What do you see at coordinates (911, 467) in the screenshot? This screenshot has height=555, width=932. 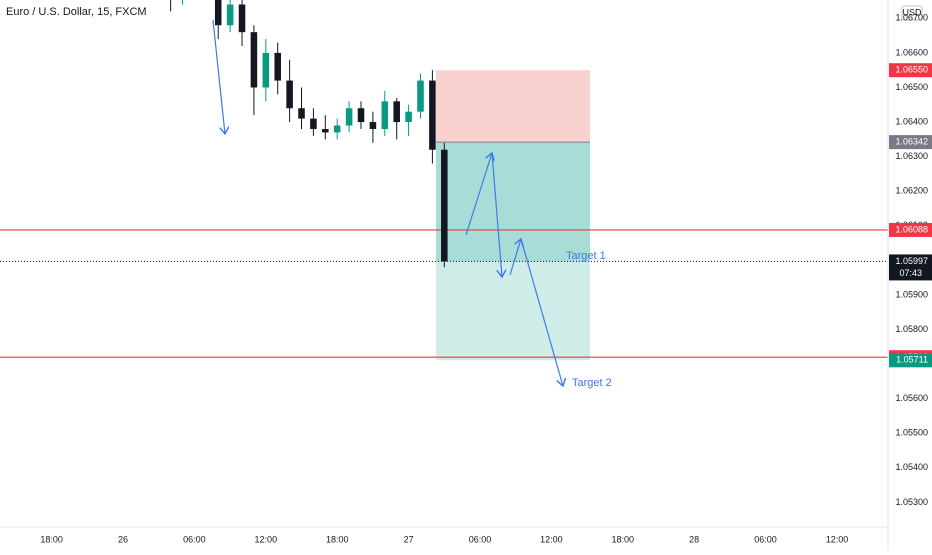 I see `y-tick-label: 1.05400` at bounding box center [911, 467].